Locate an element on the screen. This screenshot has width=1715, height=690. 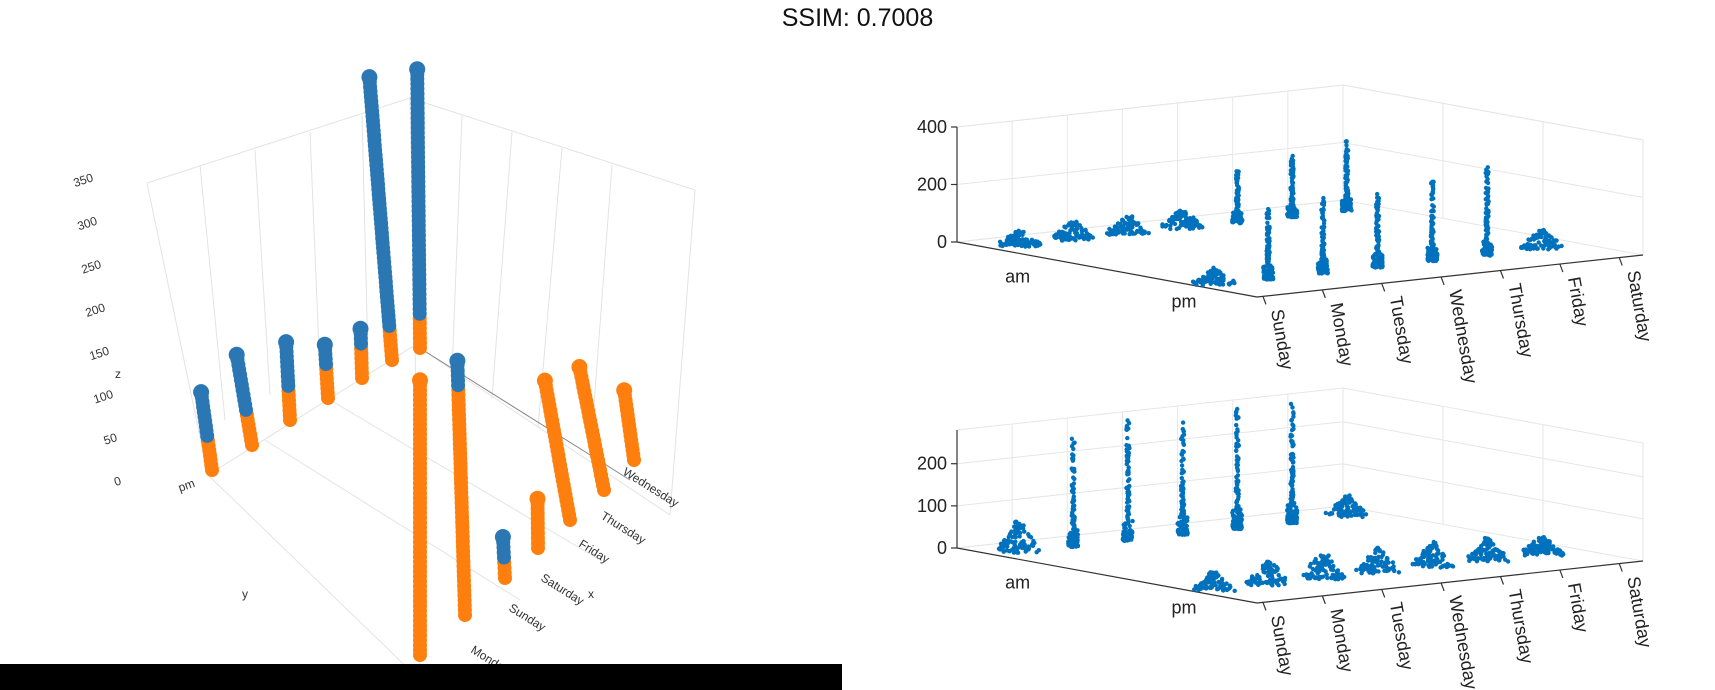
x-tick-label: Thursday is located at coordinates (1521, 320).